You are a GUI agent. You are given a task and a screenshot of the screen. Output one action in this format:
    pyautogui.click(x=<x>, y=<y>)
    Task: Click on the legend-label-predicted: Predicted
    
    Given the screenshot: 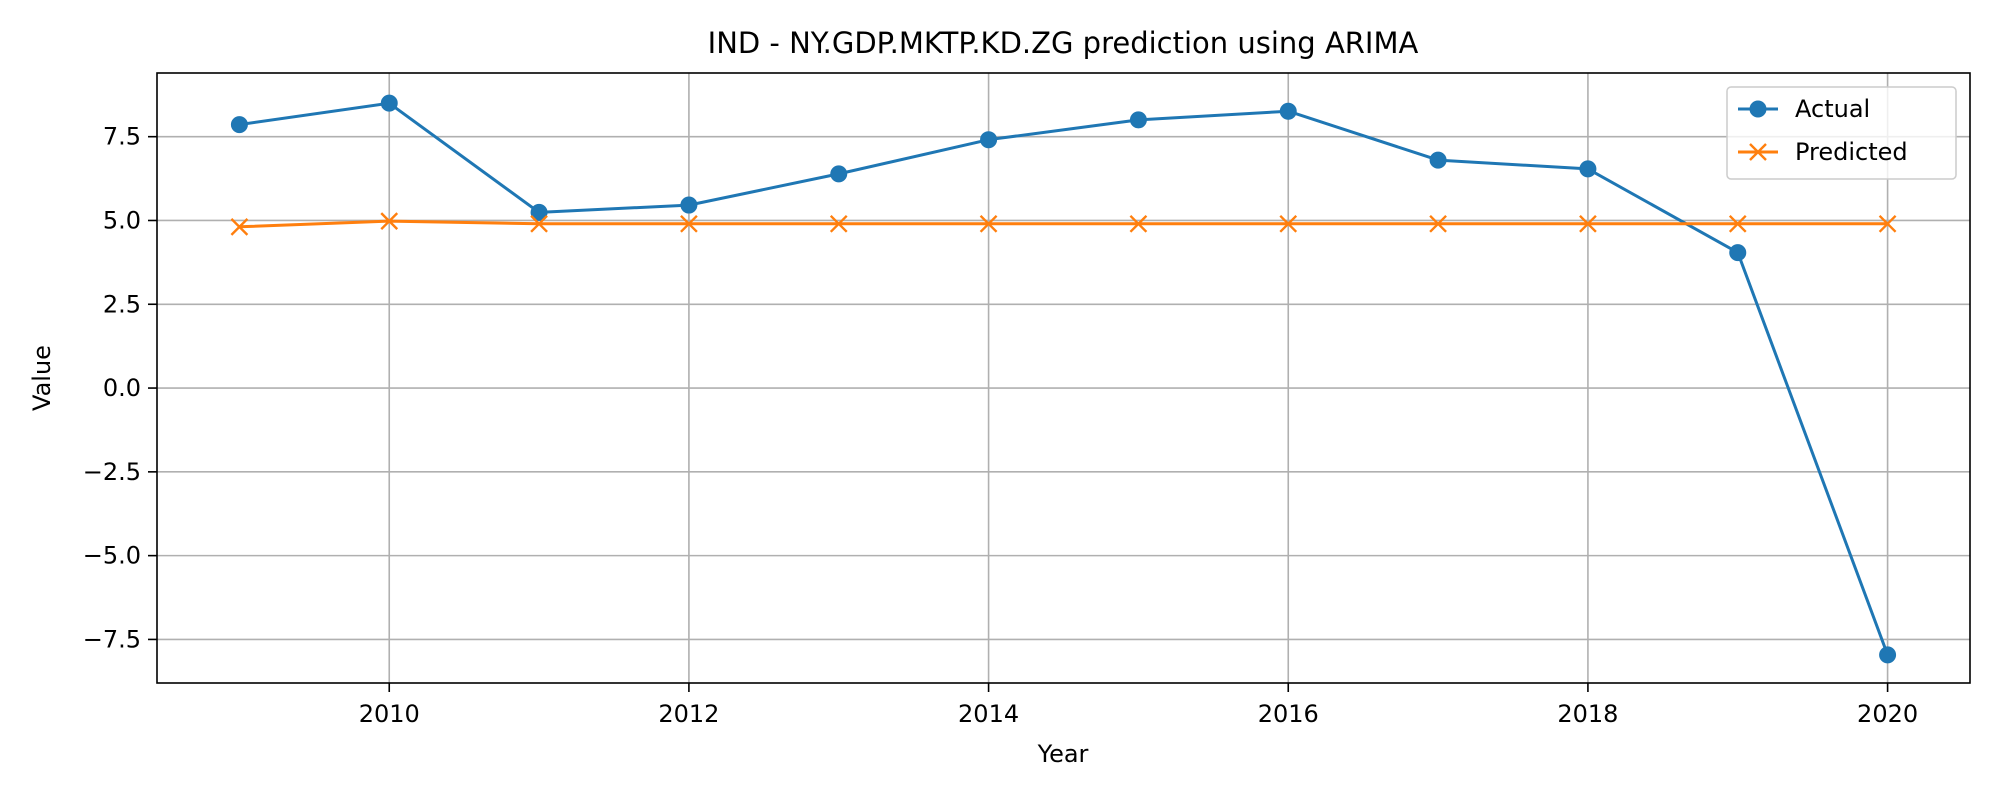 What is the action you would take?
    pyautogui.click(x=1851, y=152)
    